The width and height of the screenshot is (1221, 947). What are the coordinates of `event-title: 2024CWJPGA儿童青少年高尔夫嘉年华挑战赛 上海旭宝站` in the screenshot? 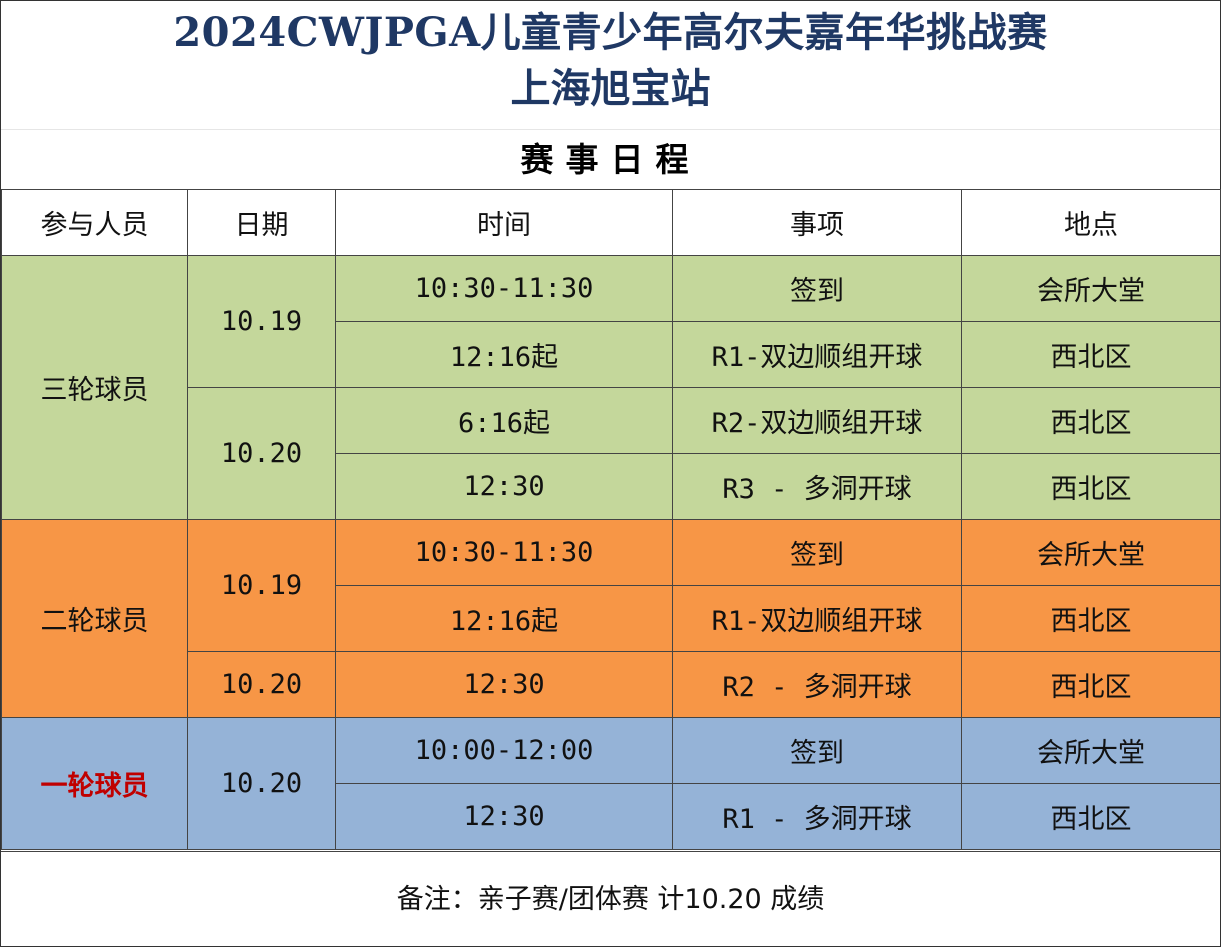 It's located at (610, 65).